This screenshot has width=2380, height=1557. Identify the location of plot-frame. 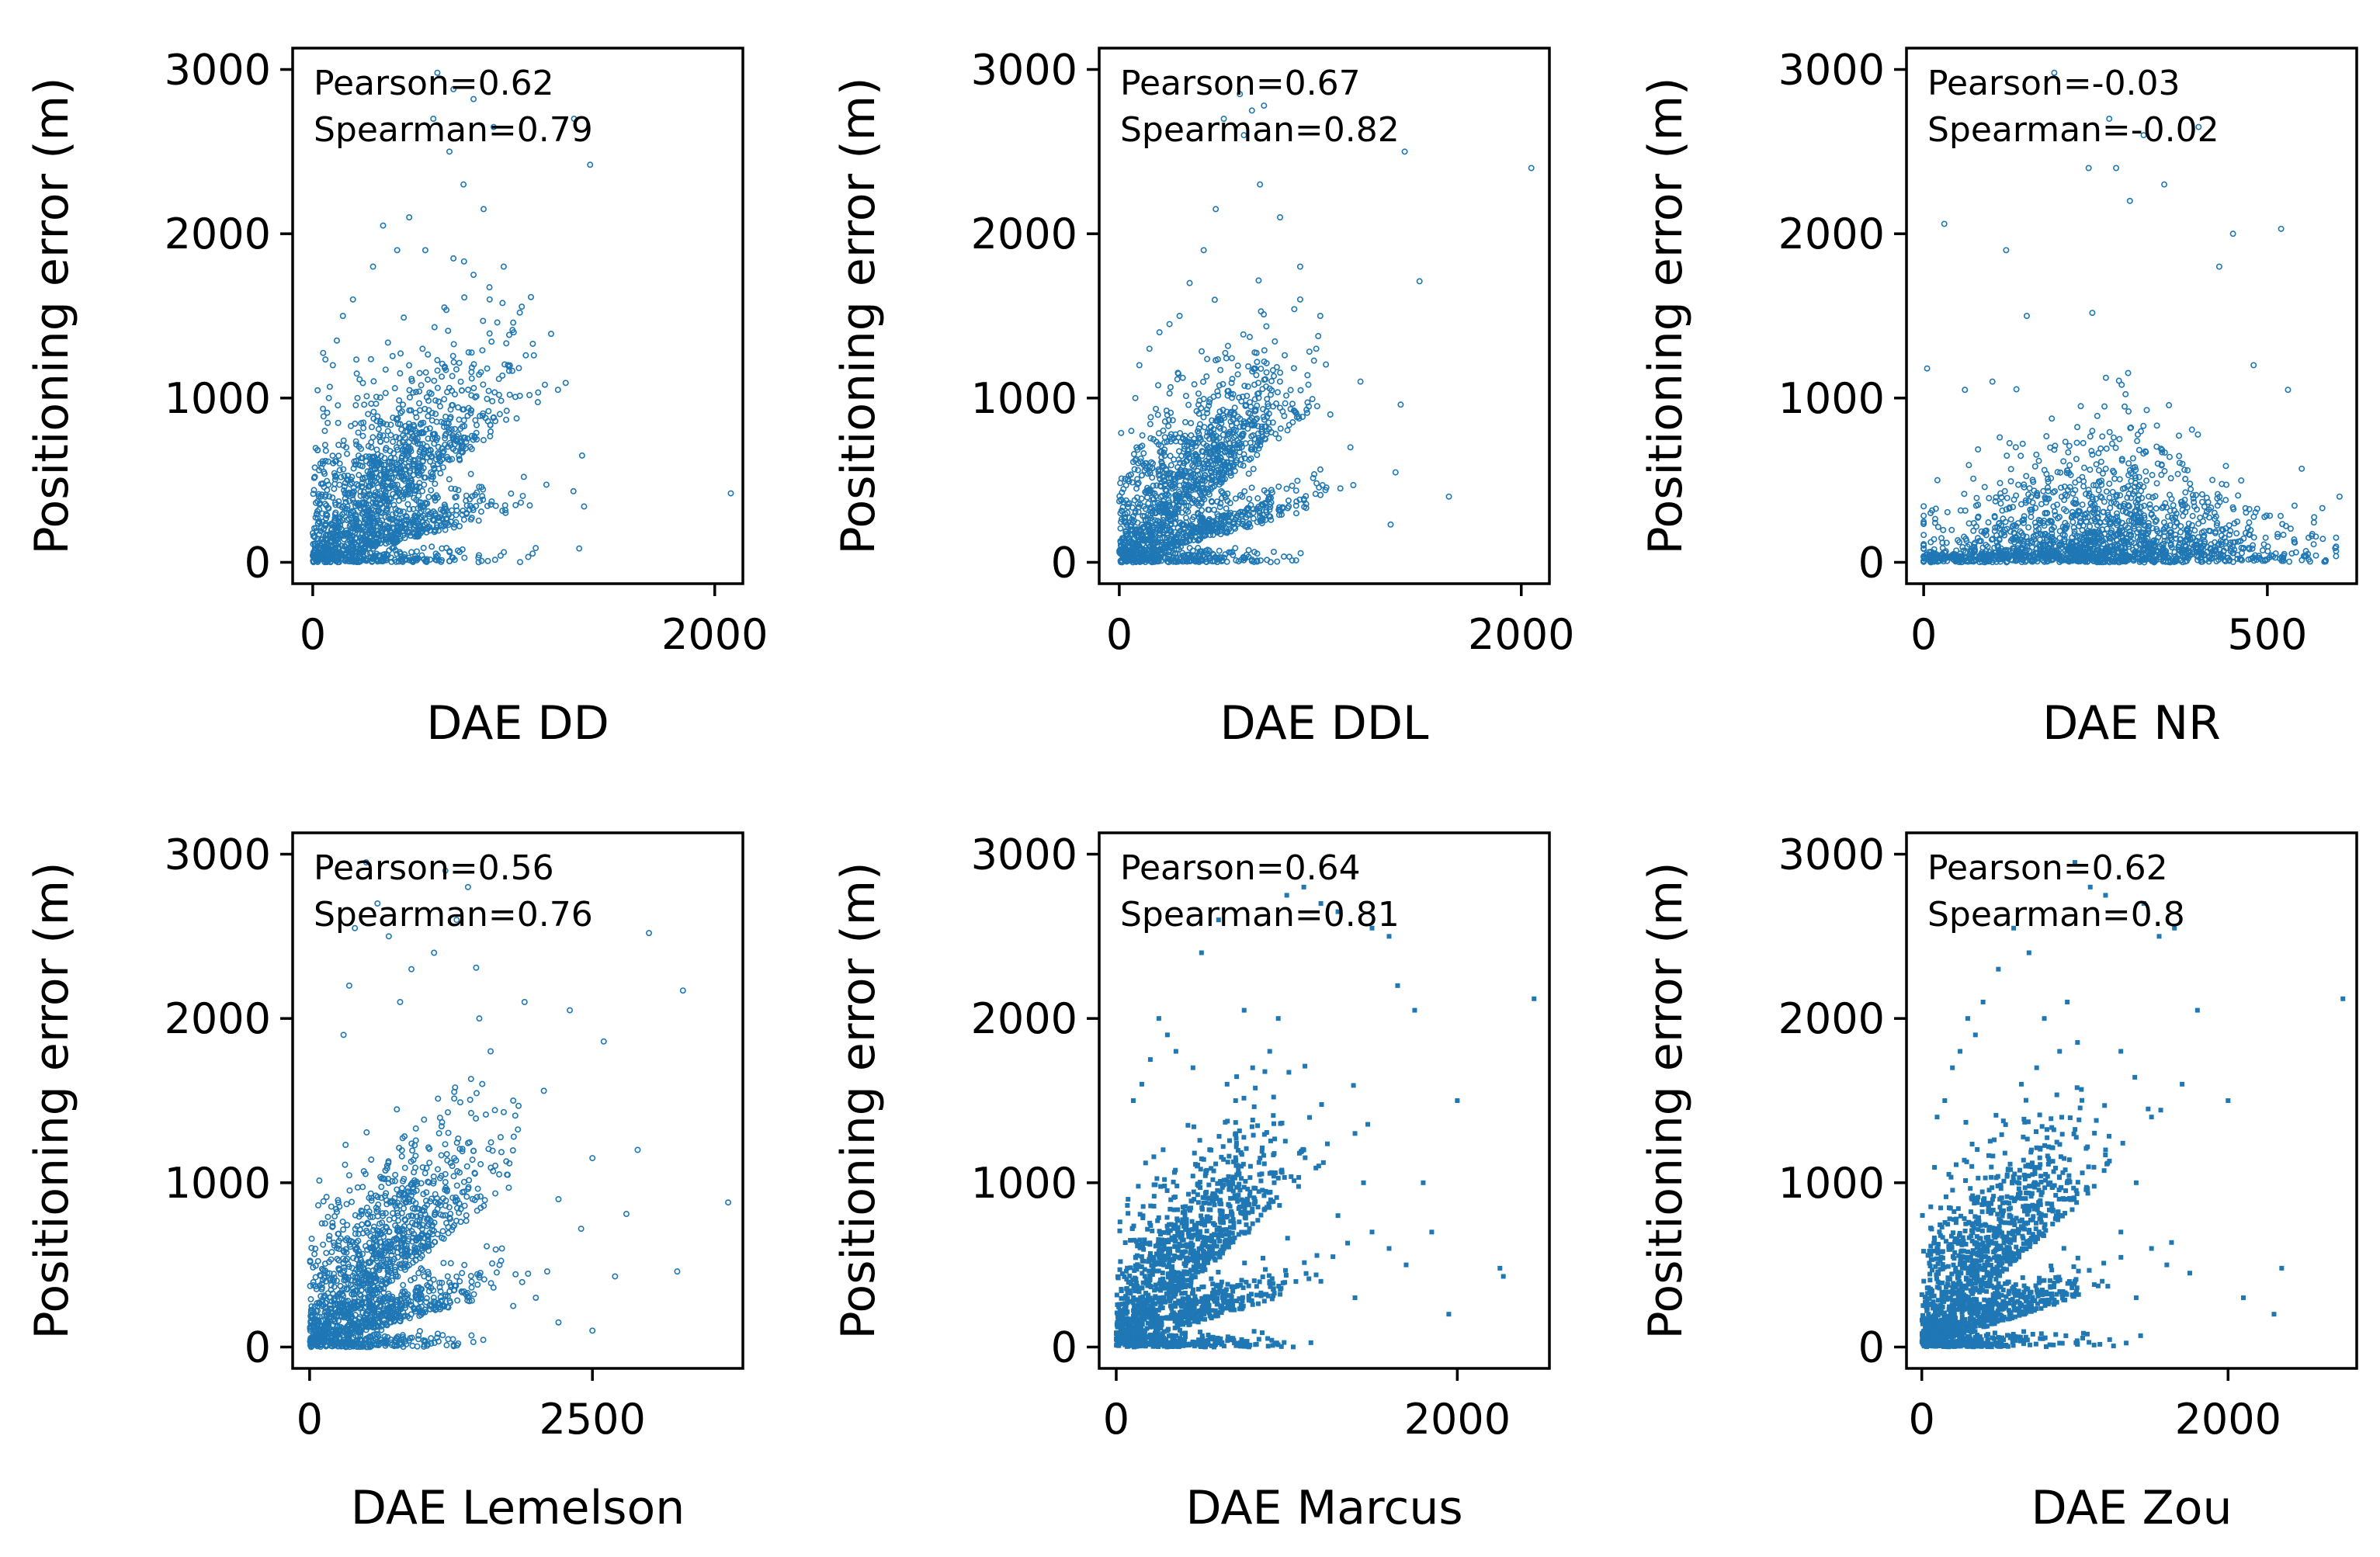
(1324, 316).